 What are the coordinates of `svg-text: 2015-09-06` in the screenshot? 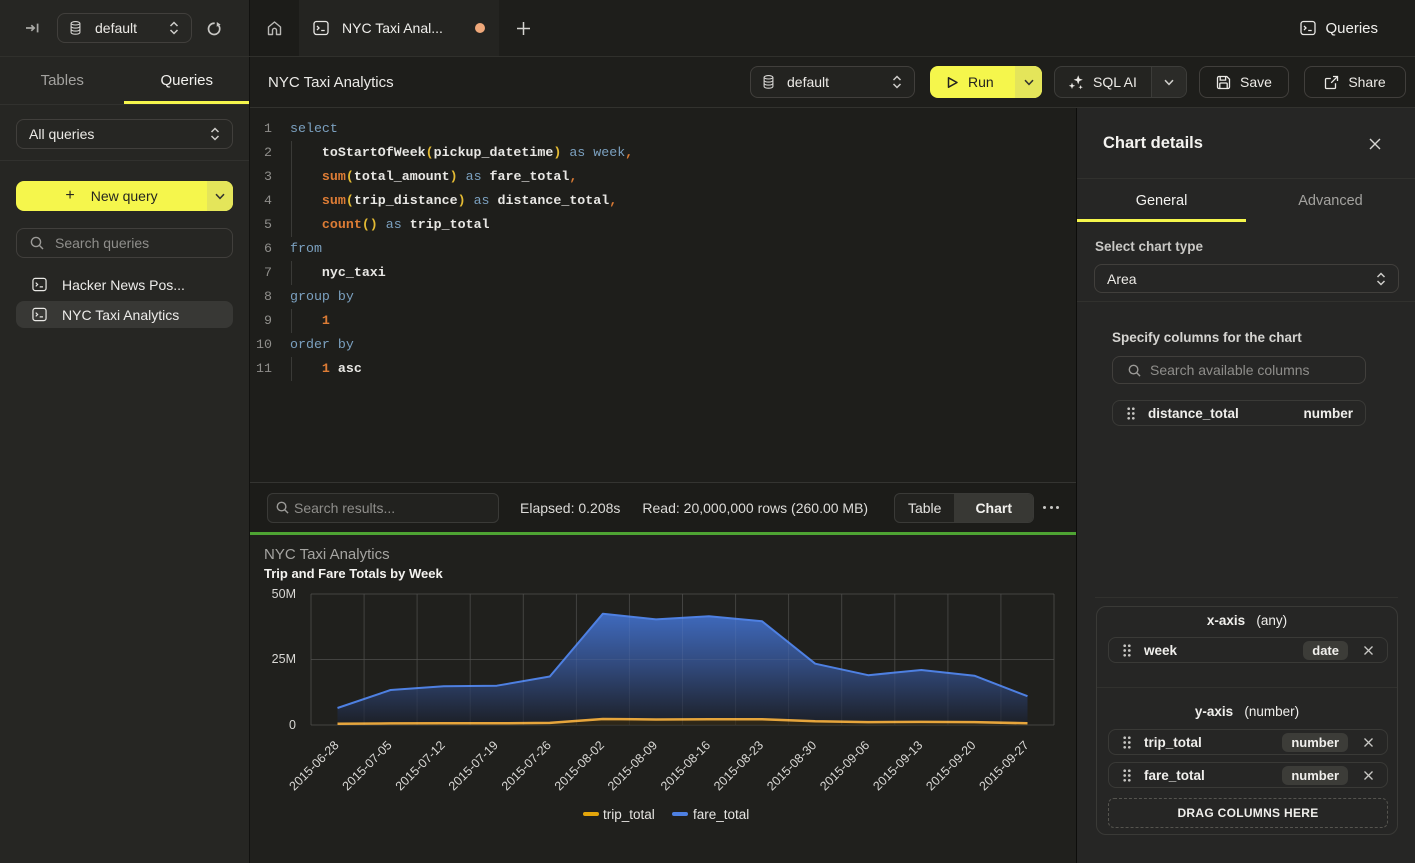 It's located at (844, 765).